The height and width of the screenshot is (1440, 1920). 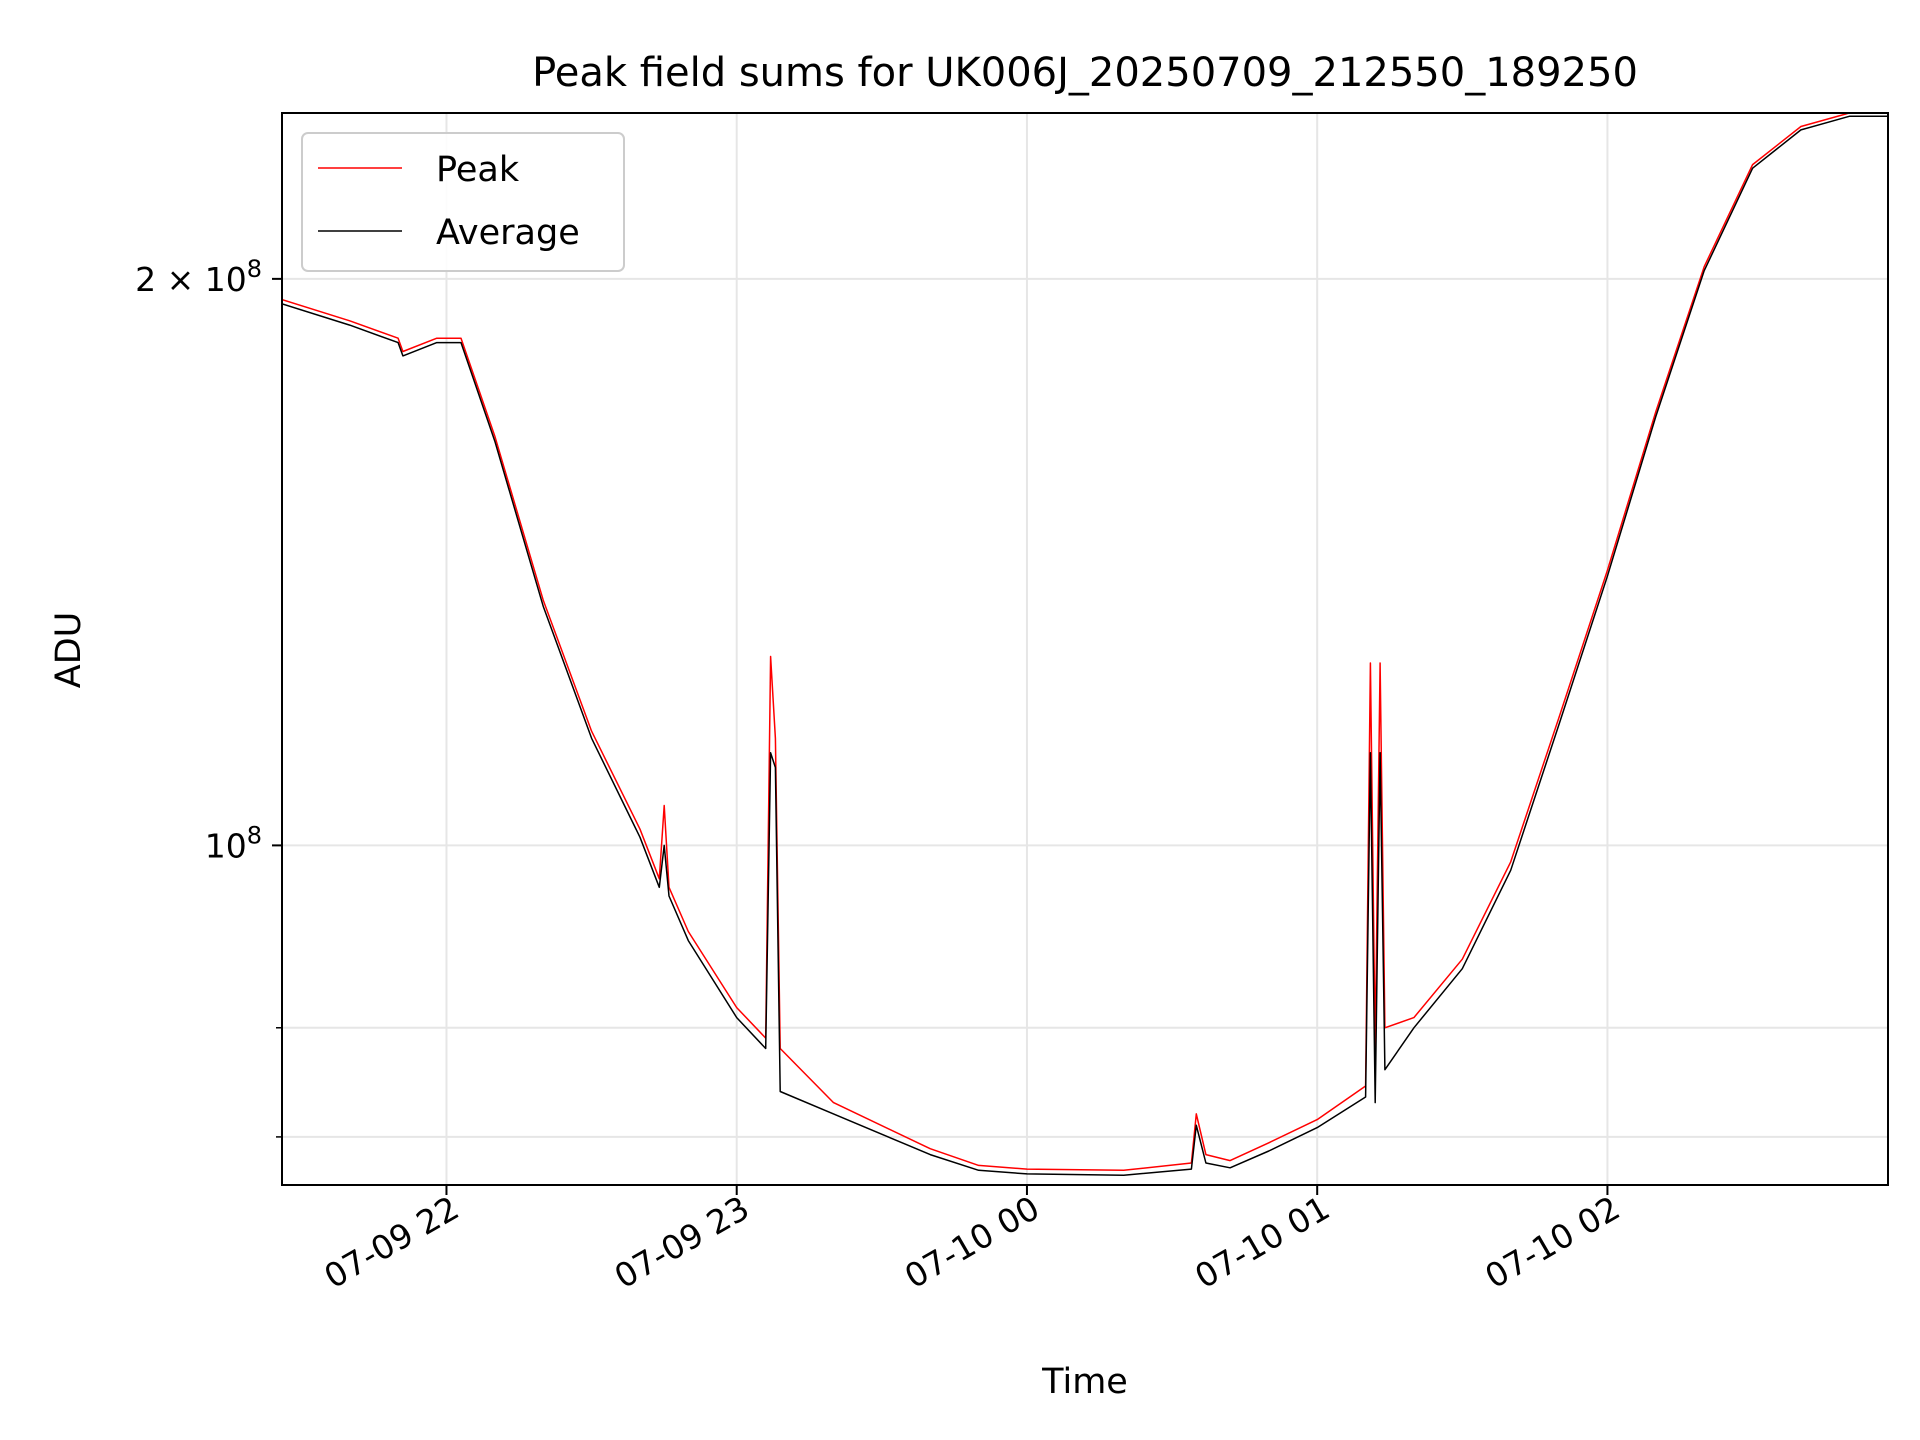 I want to click on legend-label-average: Average, so click(x=508, y=233).